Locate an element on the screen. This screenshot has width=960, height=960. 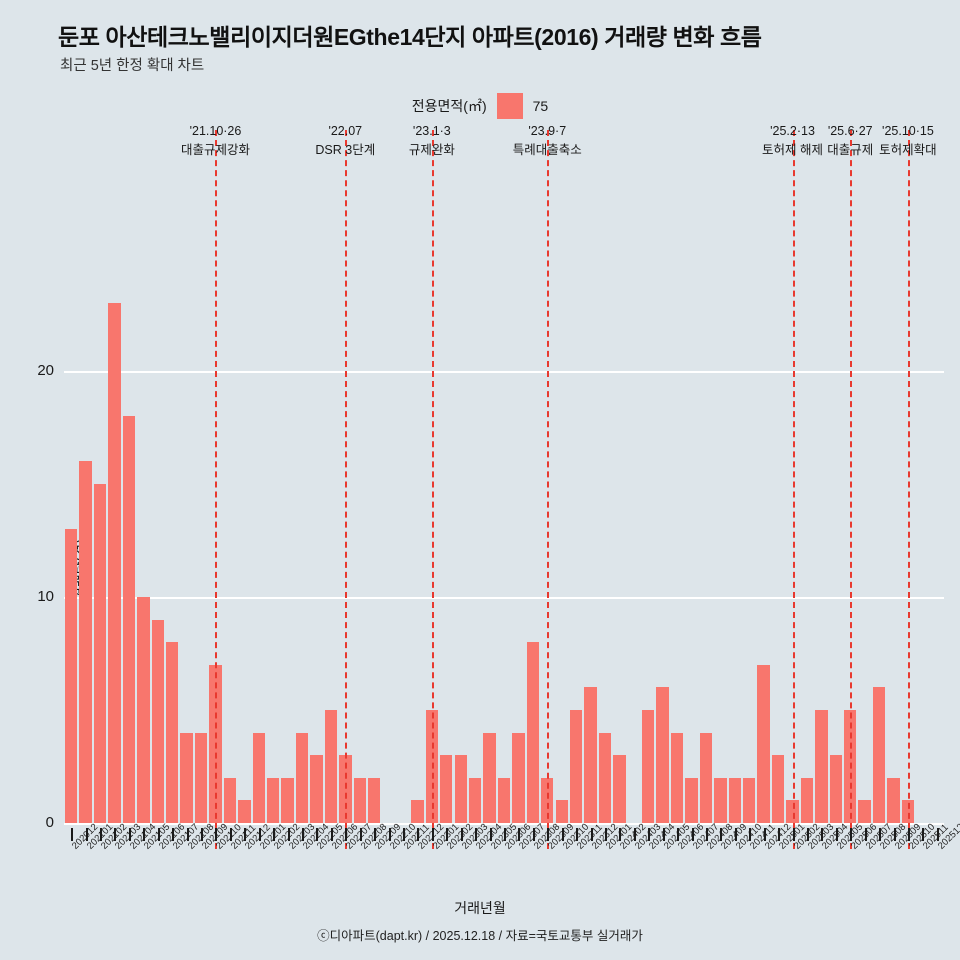
event-name: 대출규제 is located at coordinates (850, 150).